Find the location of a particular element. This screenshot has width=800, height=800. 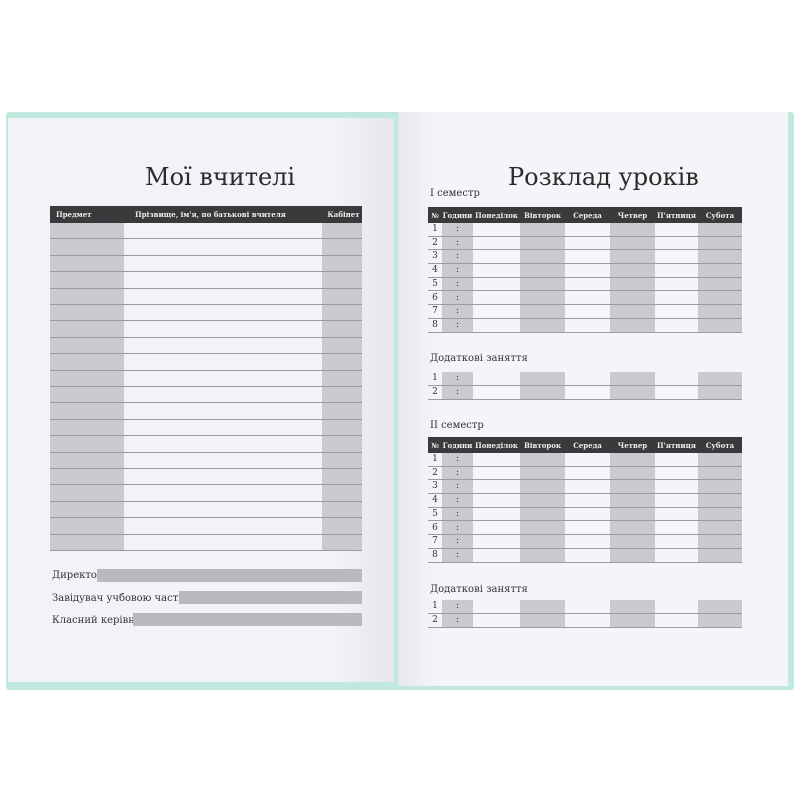

extra-1-label: Додаткові заняття is located at coordinates (479, 358).